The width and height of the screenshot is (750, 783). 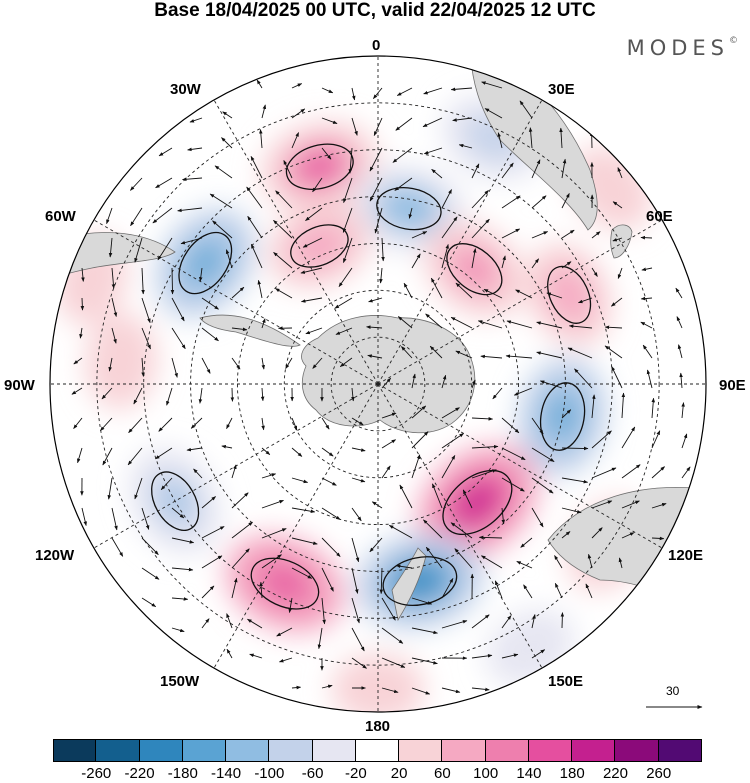 I want to click on new-zealand-landmass, so click(x=409, y=584).